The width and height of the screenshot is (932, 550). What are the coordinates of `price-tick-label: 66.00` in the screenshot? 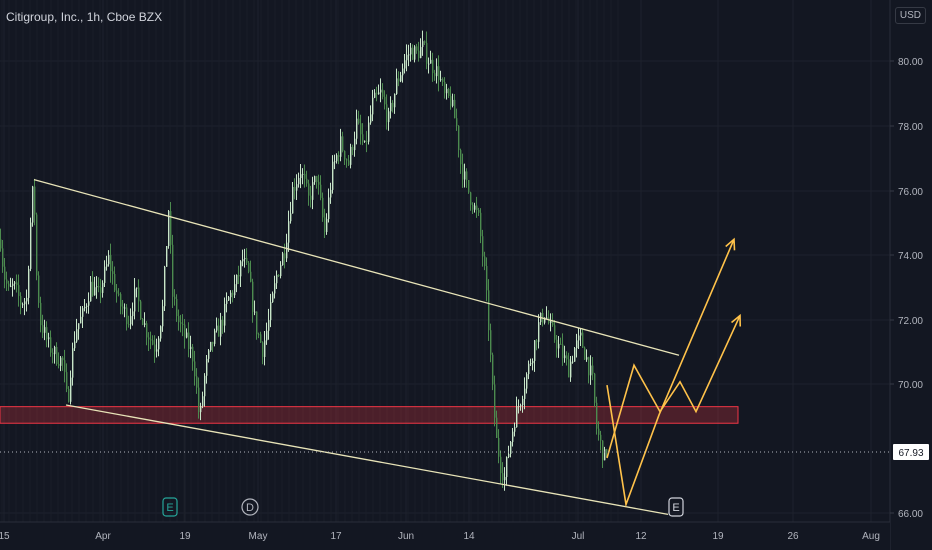 It's located at (910, 514).